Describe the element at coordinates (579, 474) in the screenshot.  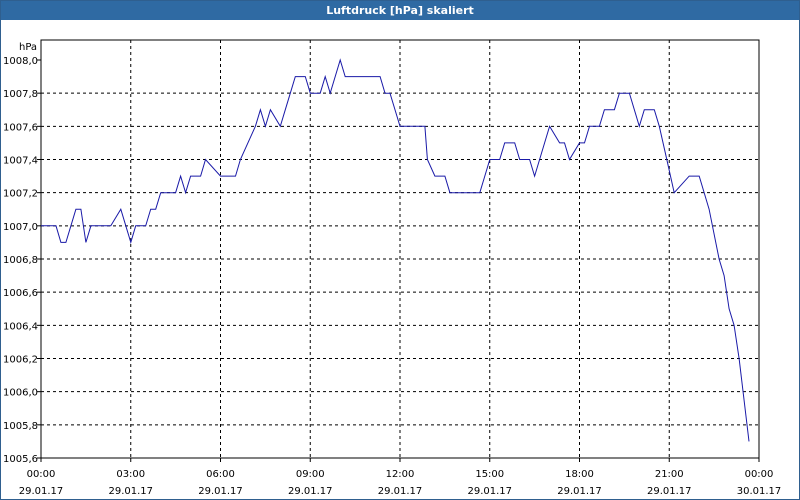
I see `x-tick-time: 18:00` at that location.